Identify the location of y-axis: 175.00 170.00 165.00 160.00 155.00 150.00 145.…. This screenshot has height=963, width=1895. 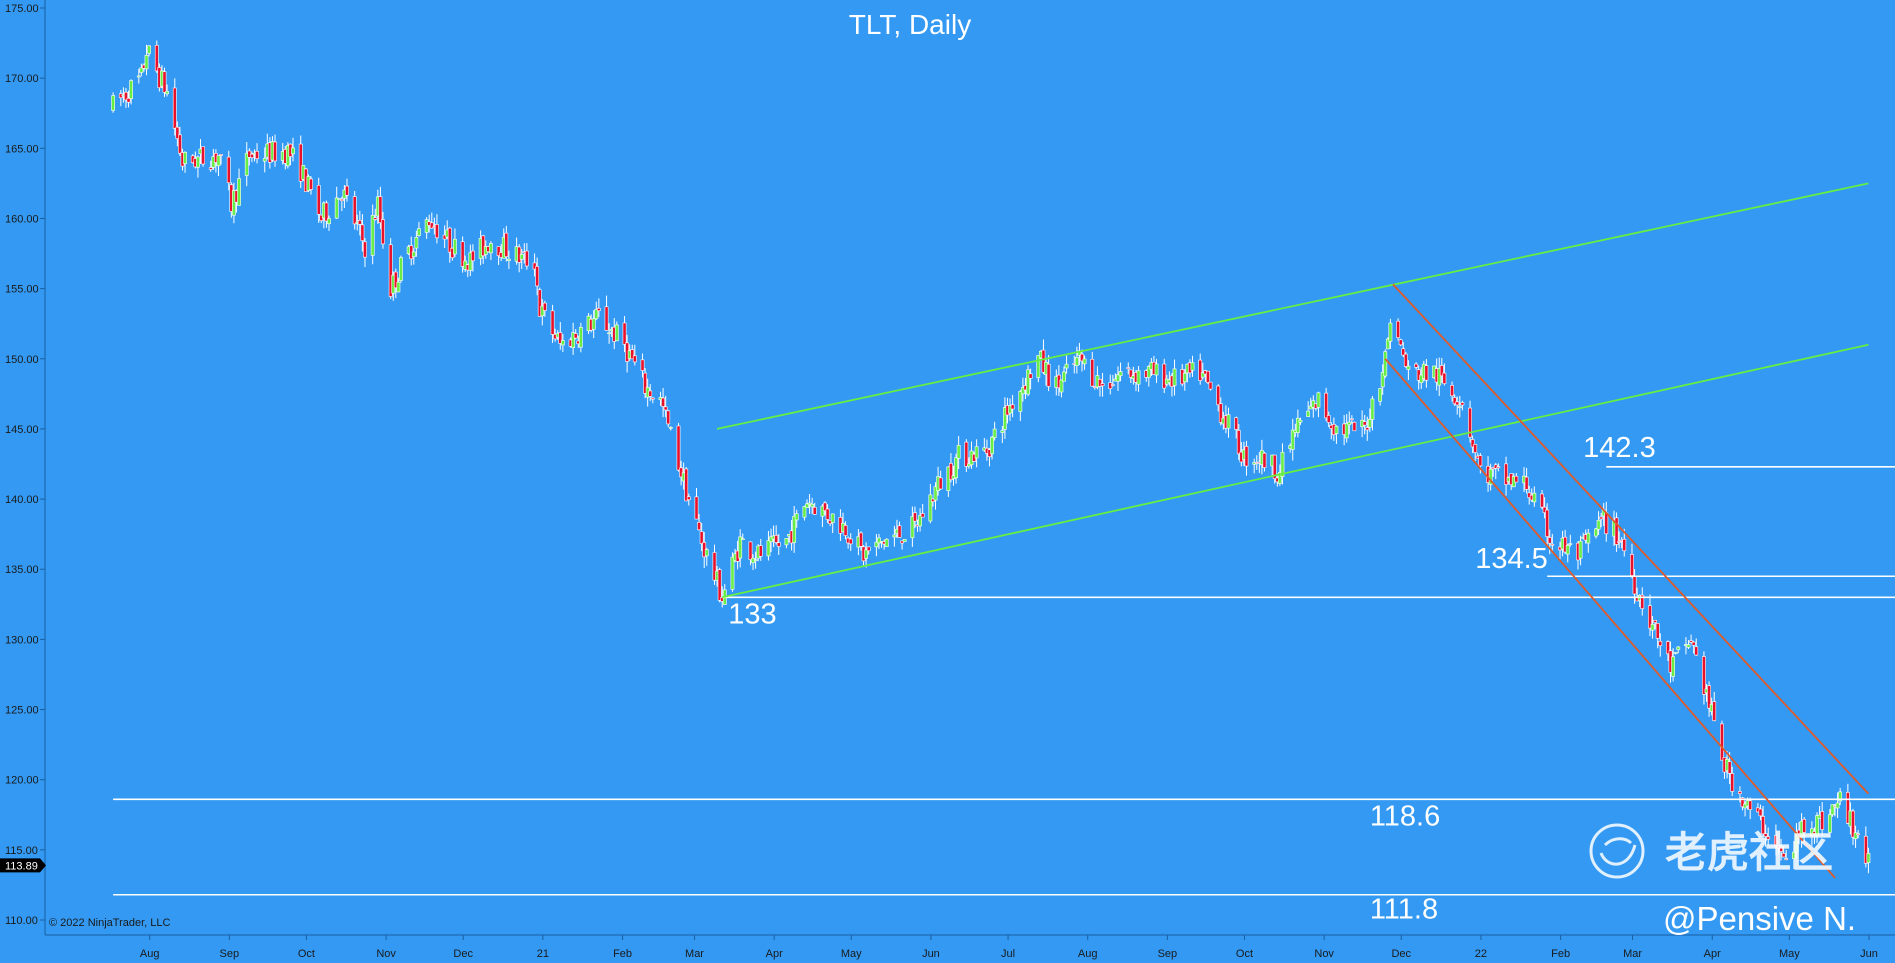
(25, 467).